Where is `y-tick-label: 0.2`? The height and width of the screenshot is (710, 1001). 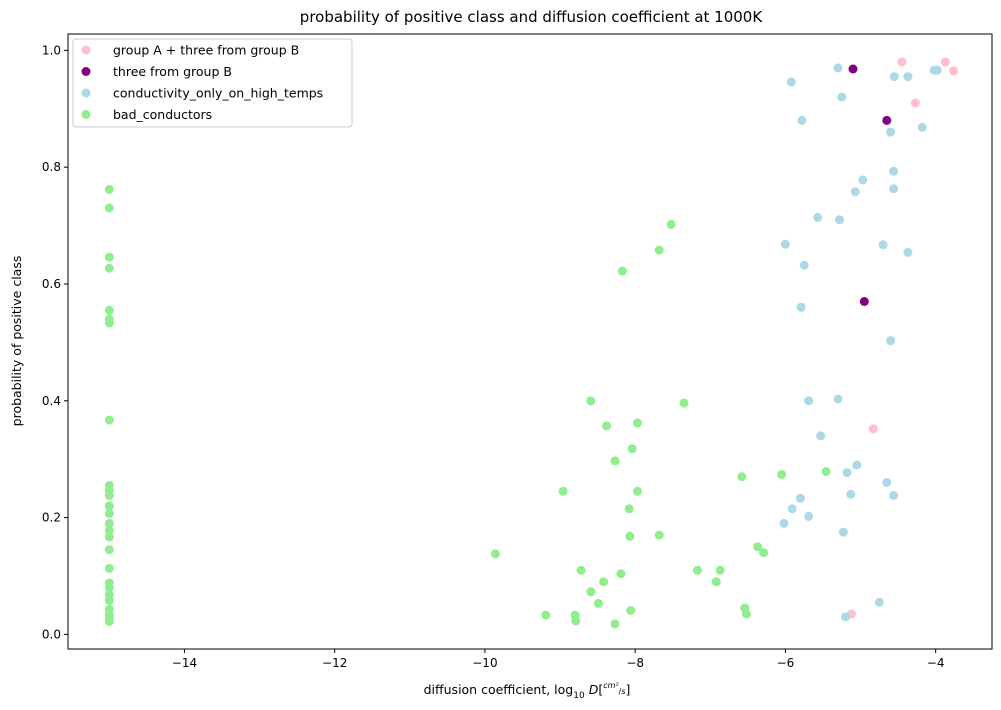 y-tick-label: 0.2 is located at coordinates (51, 518).